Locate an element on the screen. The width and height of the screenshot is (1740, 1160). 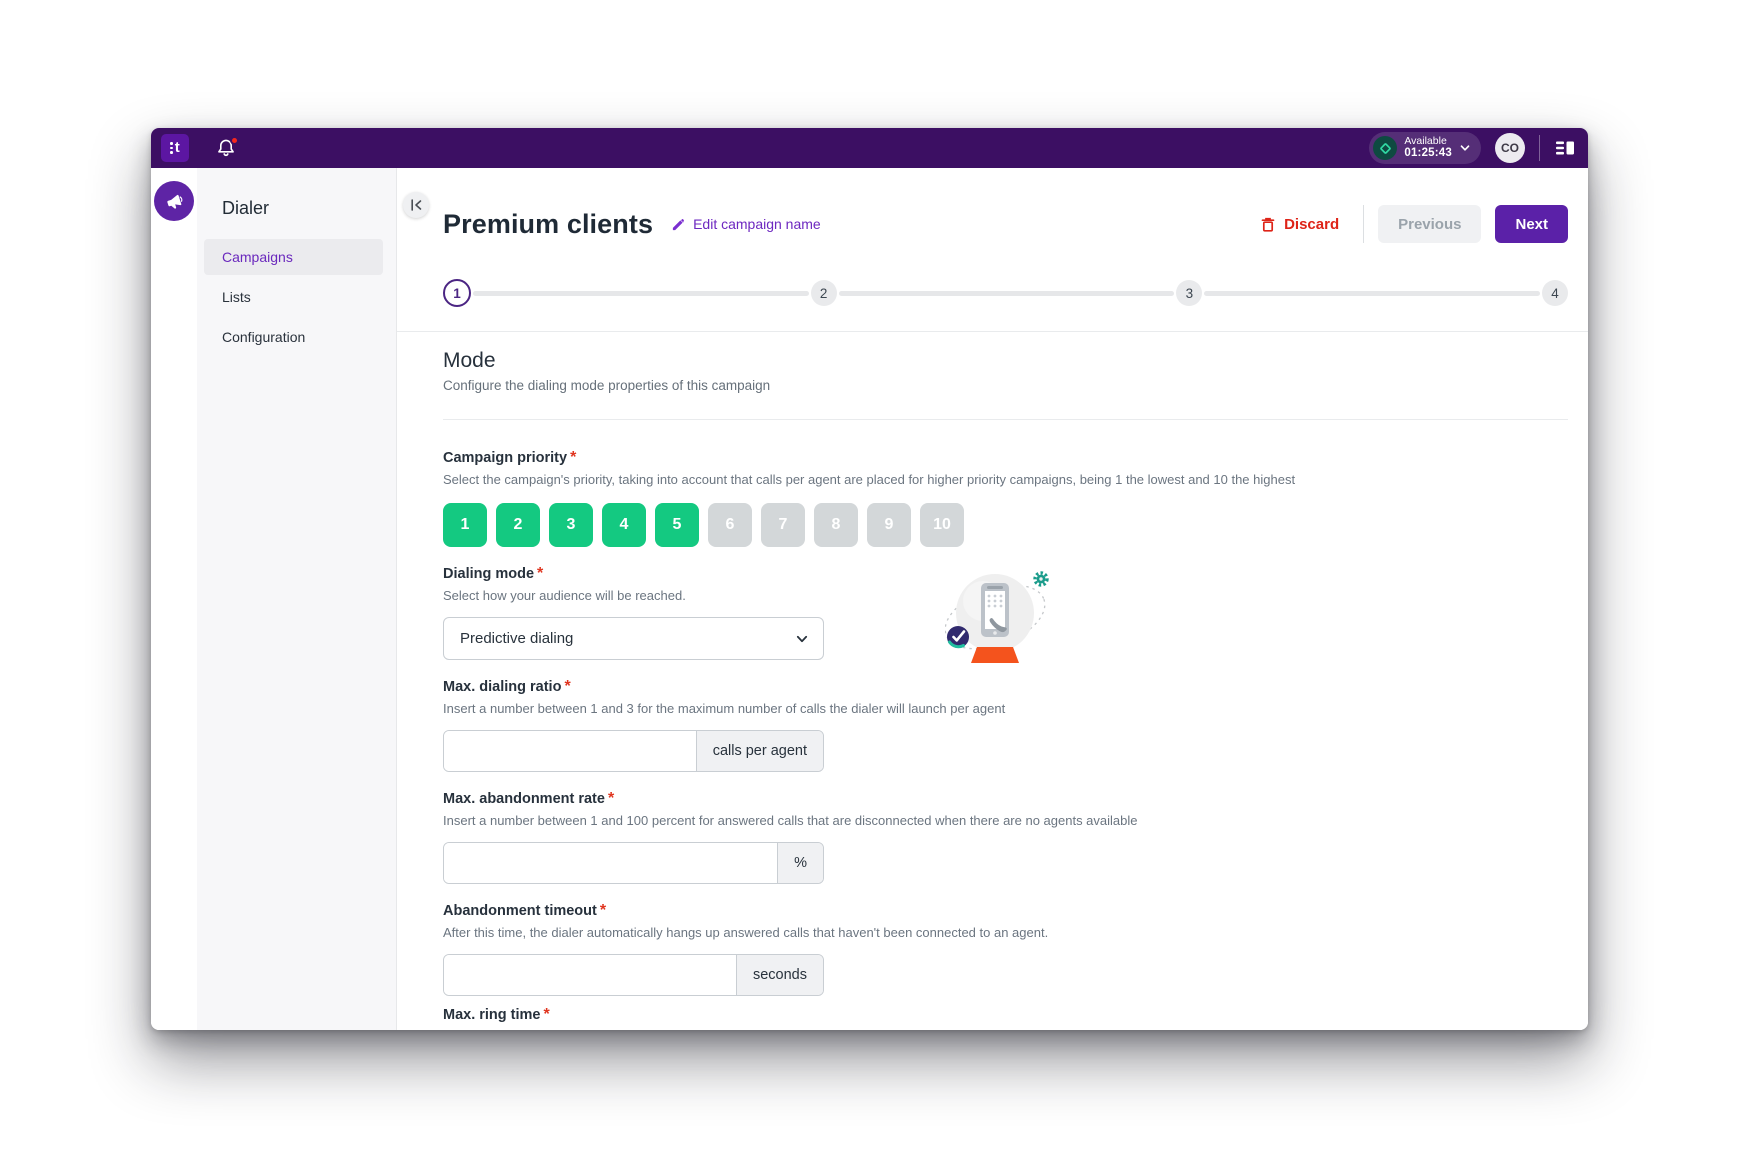
field-label: Dialing mode is located at coordinates (489, 574).